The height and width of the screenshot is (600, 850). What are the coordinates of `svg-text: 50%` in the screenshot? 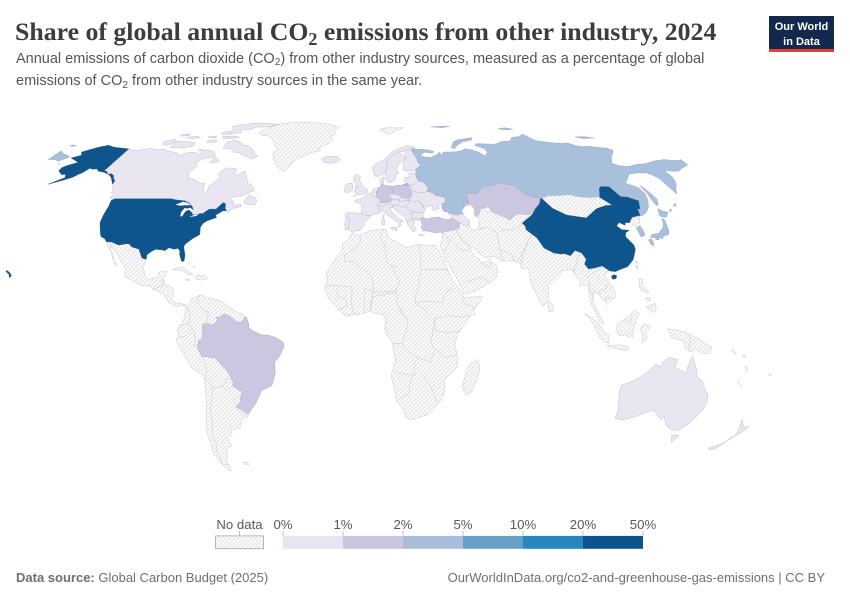 It's located at (643, 524).